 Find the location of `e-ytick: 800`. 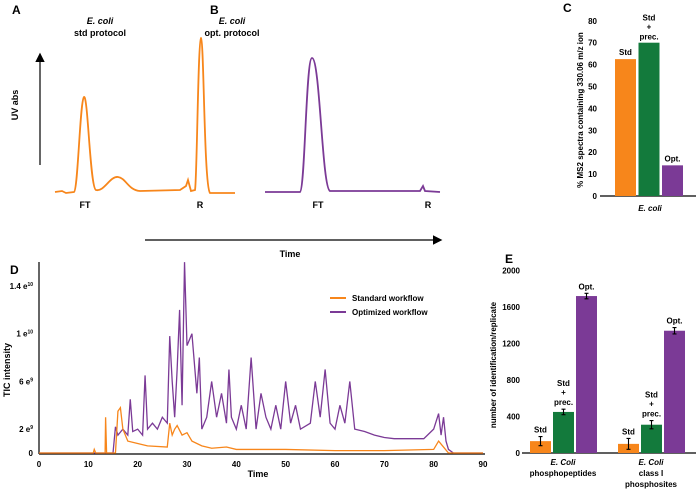

e-ytick: 800 is located at coordinates (514, 380).